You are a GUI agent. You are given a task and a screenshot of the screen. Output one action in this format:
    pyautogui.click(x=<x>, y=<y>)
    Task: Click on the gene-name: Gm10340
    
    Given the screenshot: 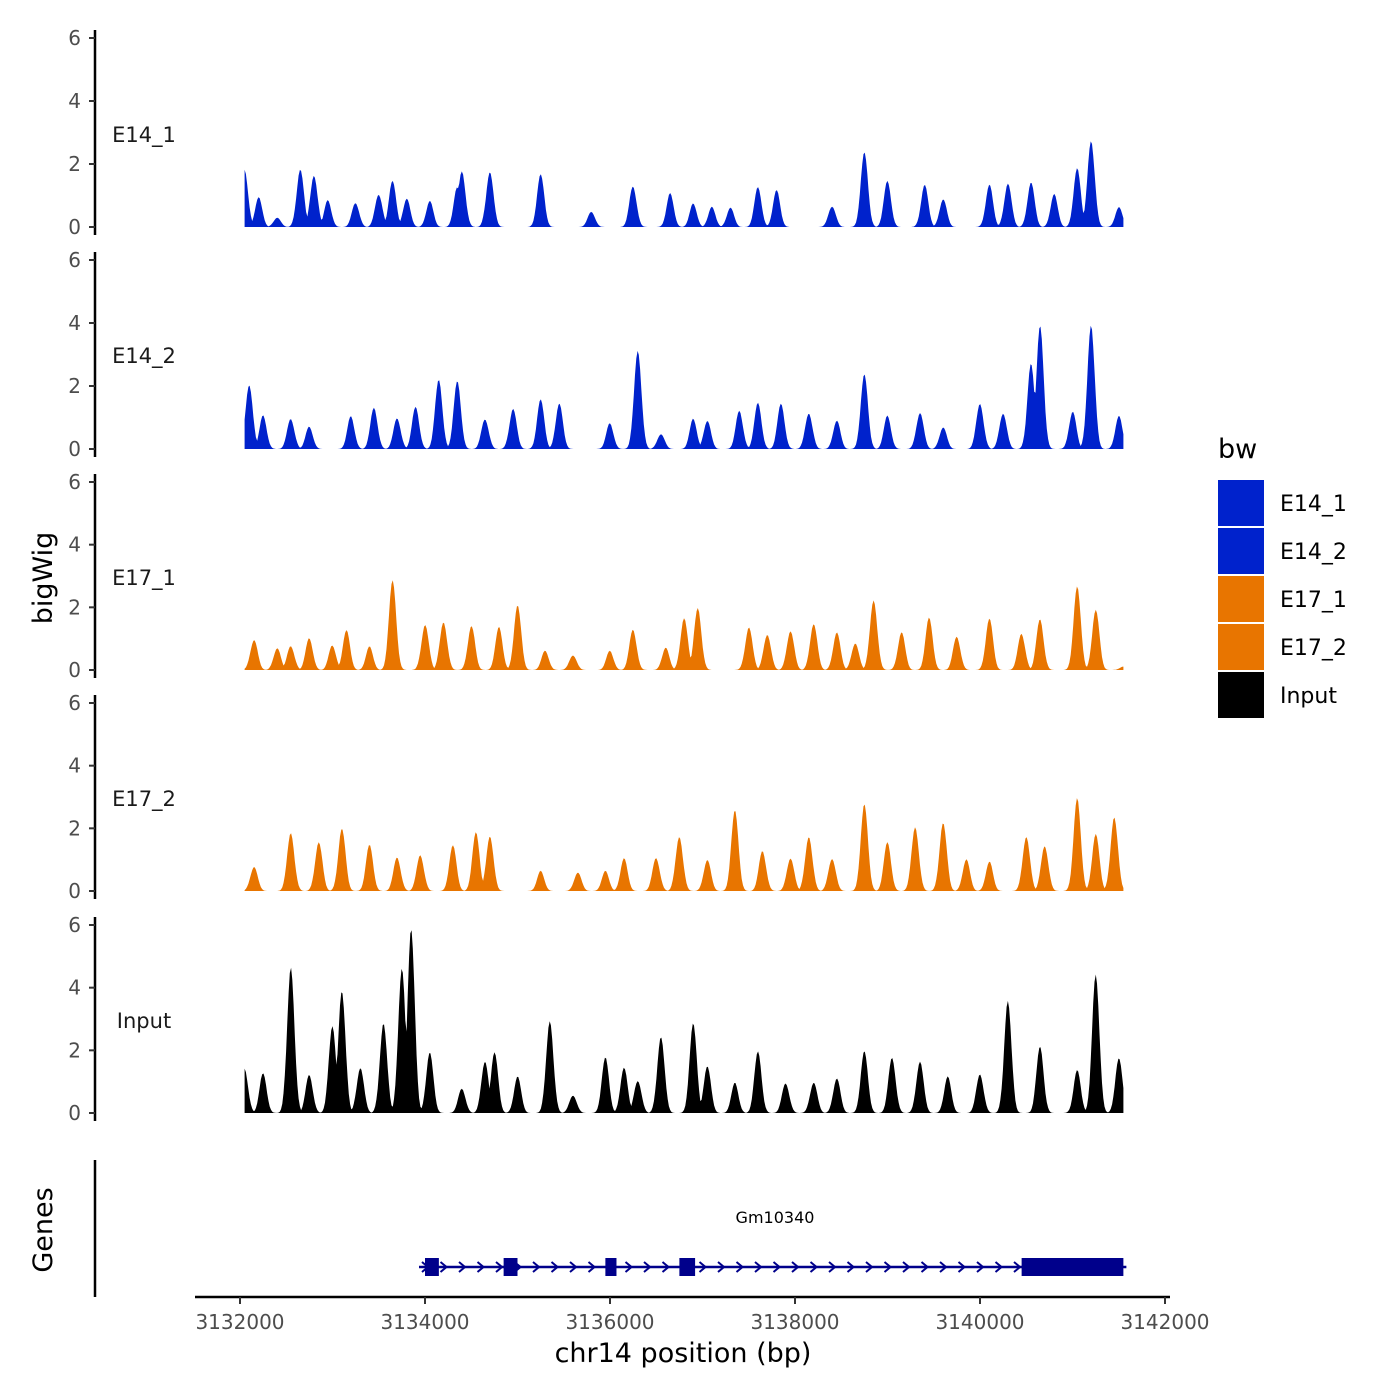 What is the action you would take?
    pyautogui.click(x=775, y=1217)
    